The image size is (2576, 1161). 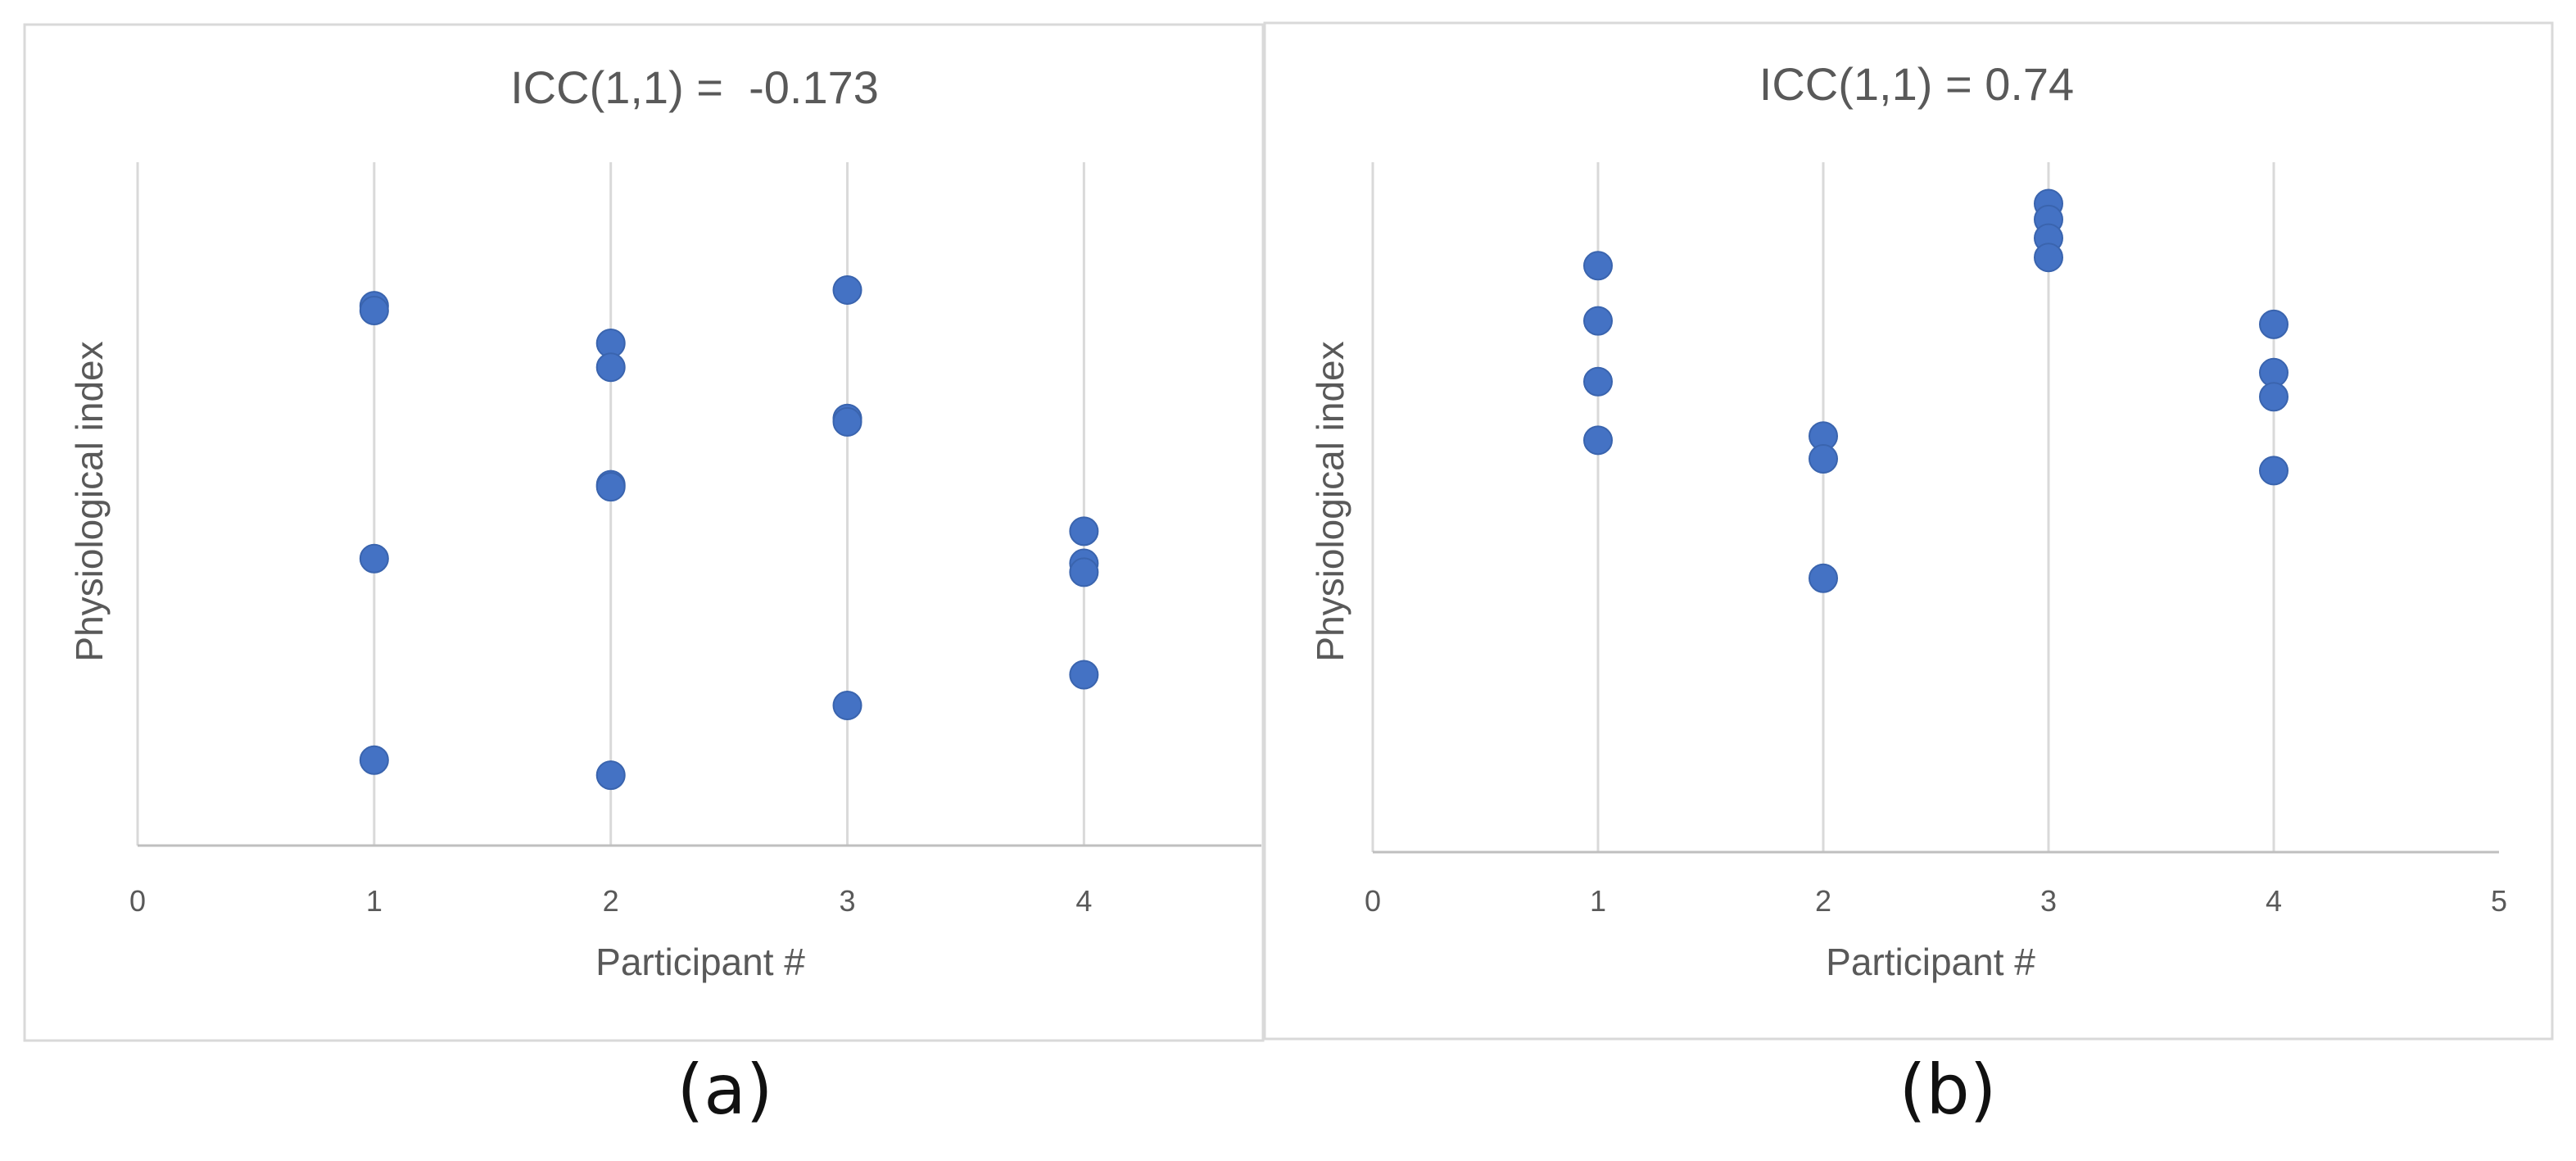 I want to click on caption-panel-a: (a), so click(x=725, y=1090).